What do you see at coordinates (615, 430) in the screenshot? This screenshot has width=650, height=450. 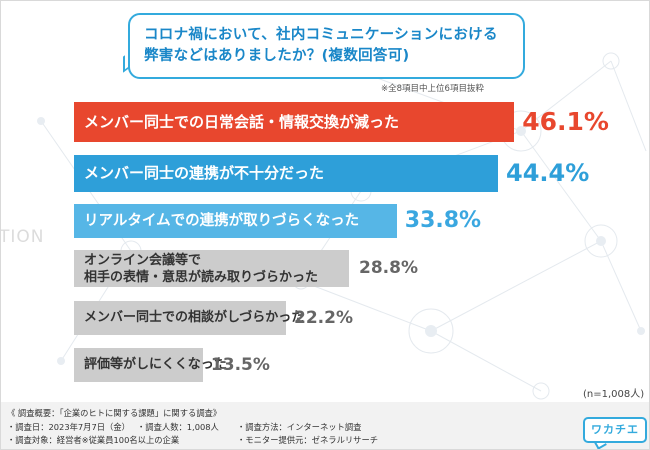 I see `wakachie-logo: ワカチエ` at bounding box center [615, 430].